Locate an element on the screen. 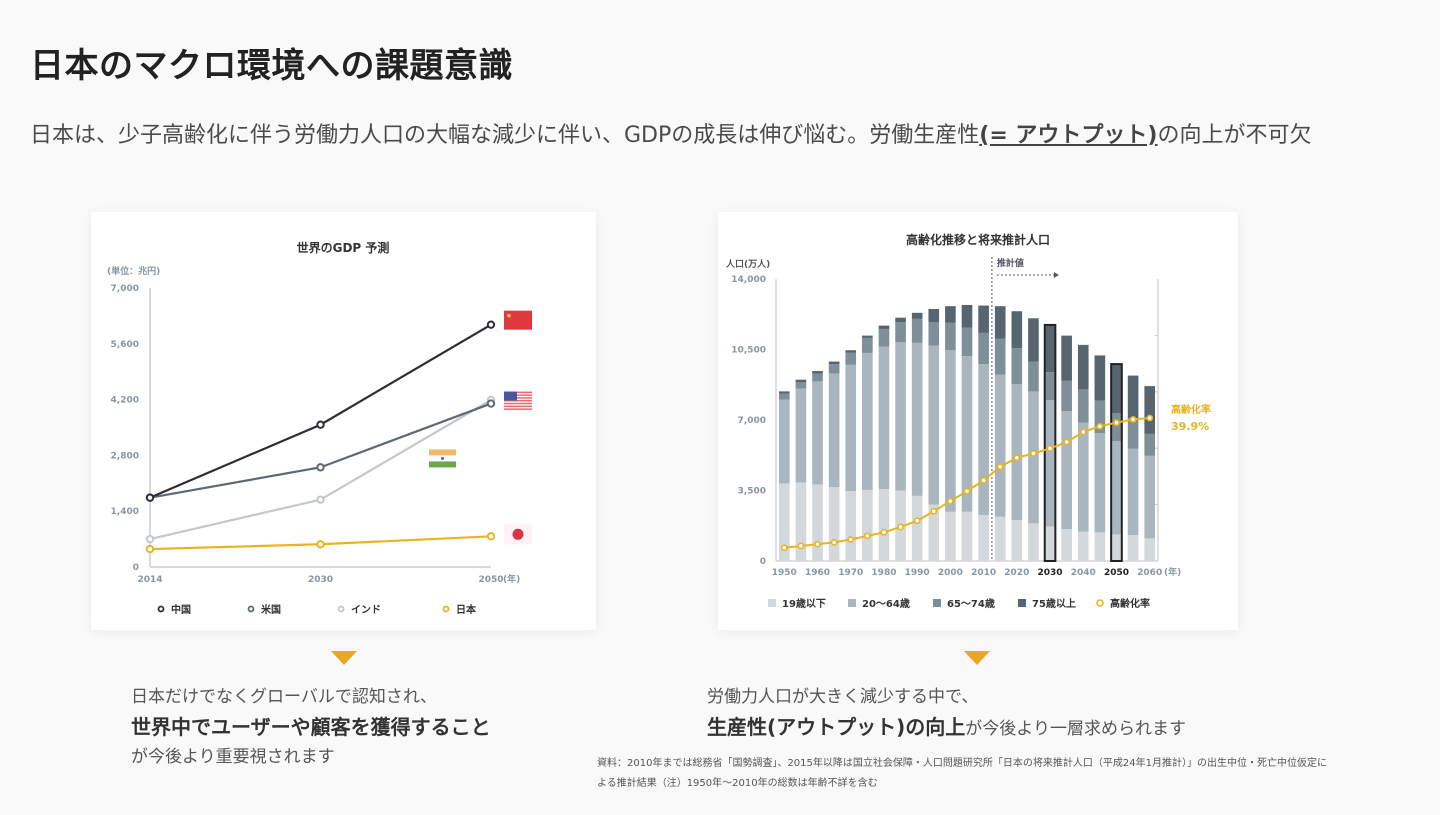  legend-label-us: 米国 is located at coordinates (271, 609).